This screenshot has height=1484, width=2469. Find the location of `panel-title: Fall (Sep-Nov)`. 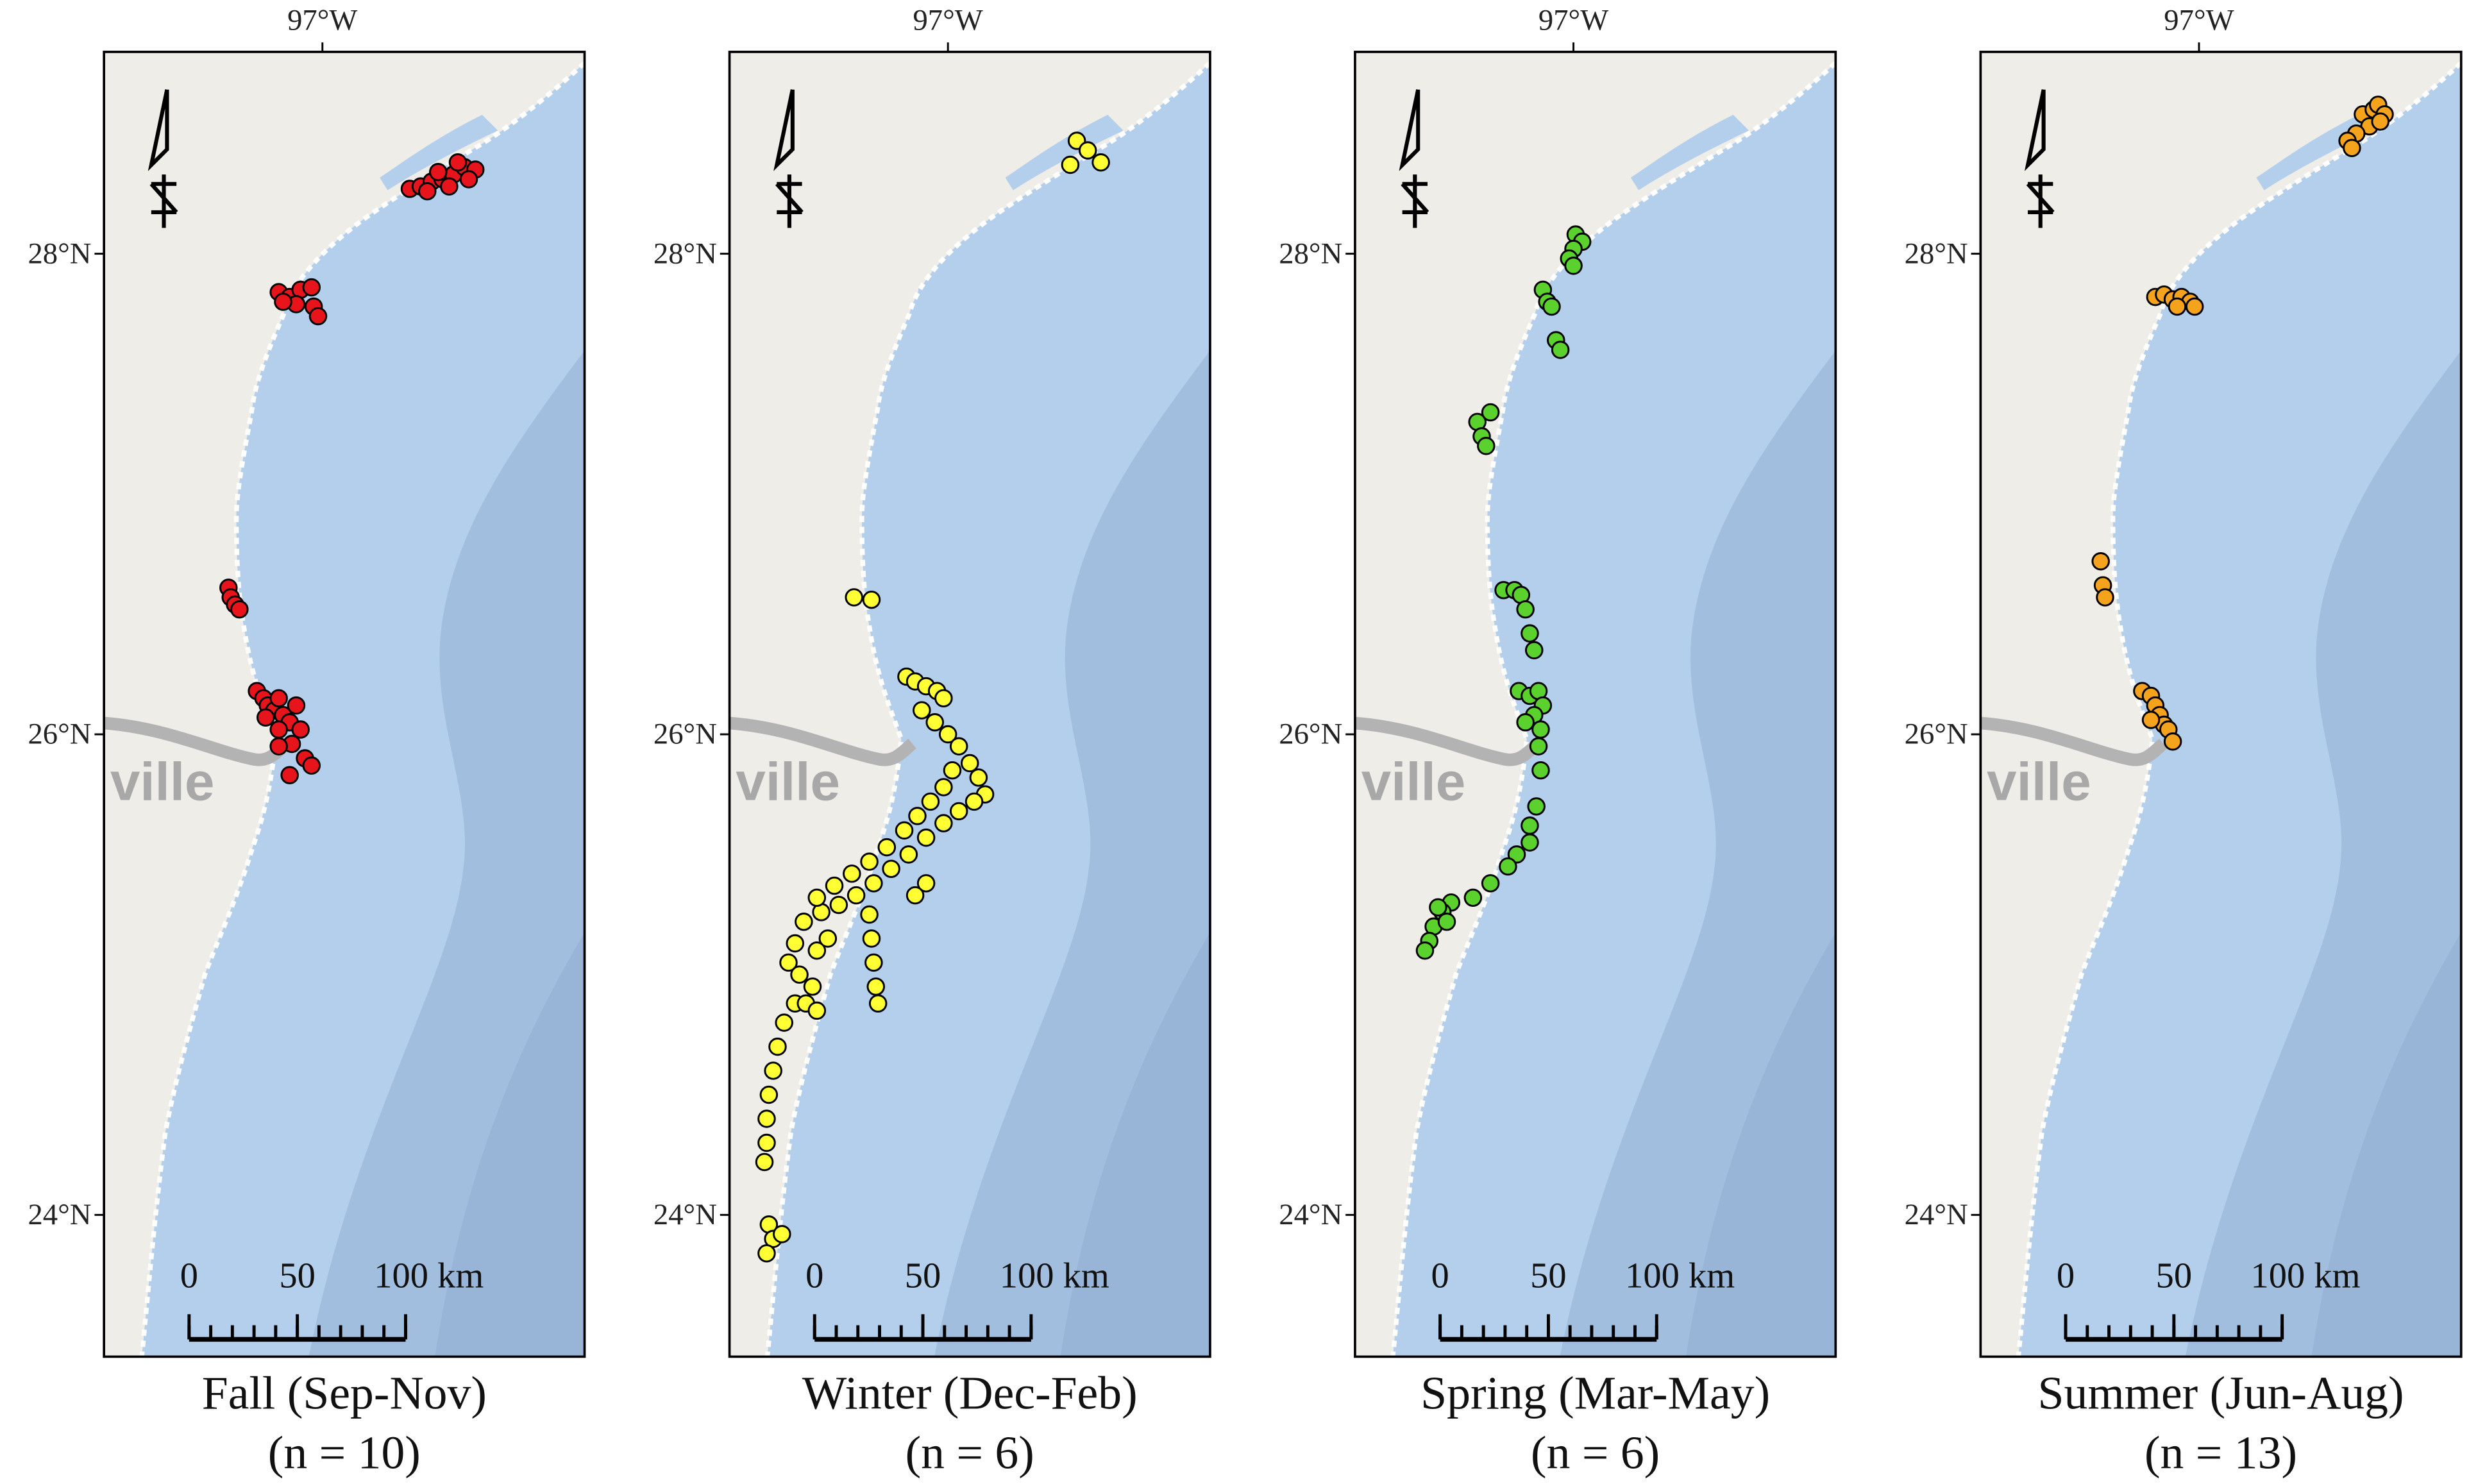

panel-title: Fall (Sep-Nov) is located at coordinates (344, 1392).